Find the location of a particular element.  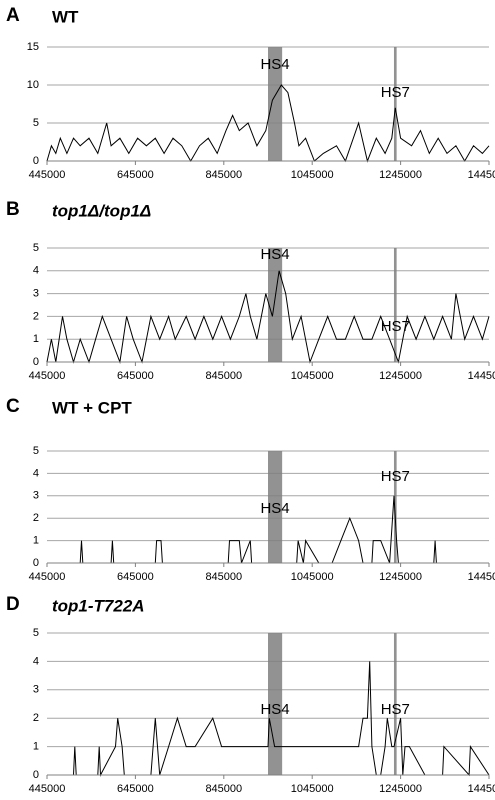

panel-label: A is located at coordinates (13, 15).